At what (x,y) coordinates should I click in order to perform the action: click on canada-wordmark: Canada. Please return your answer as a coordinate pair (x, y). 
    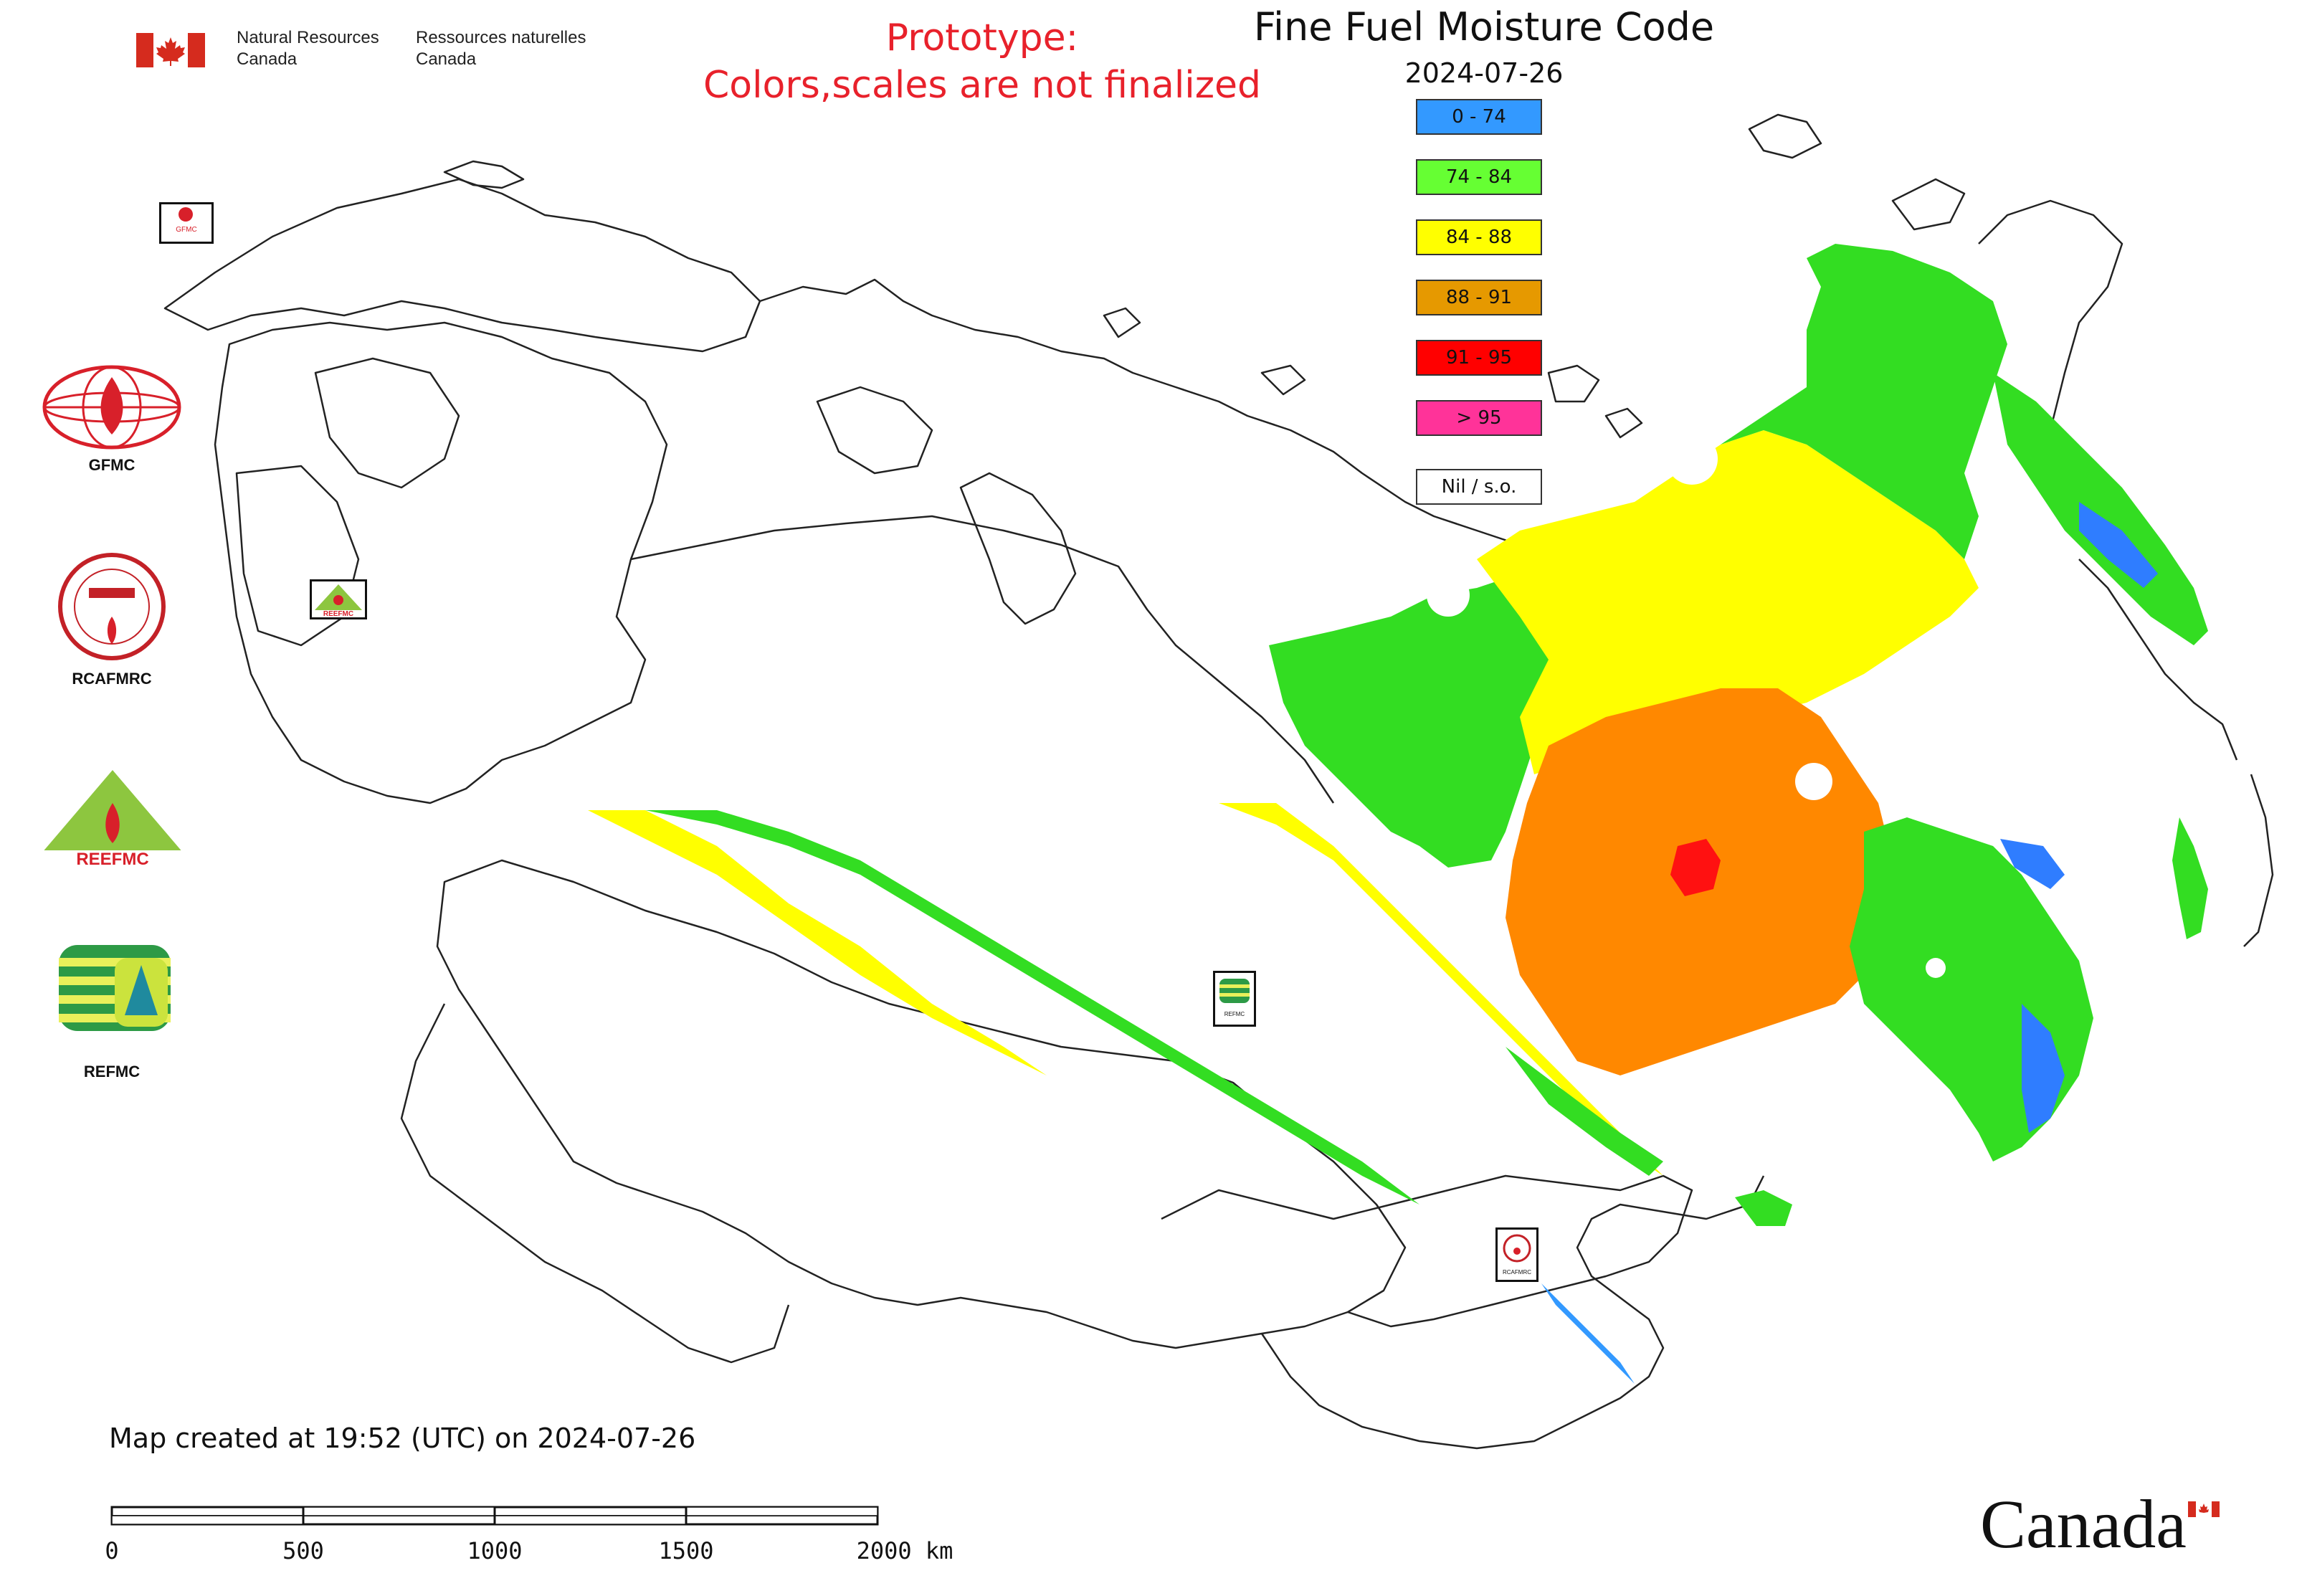
    Looking at the image, I should click on (2084, 1524).